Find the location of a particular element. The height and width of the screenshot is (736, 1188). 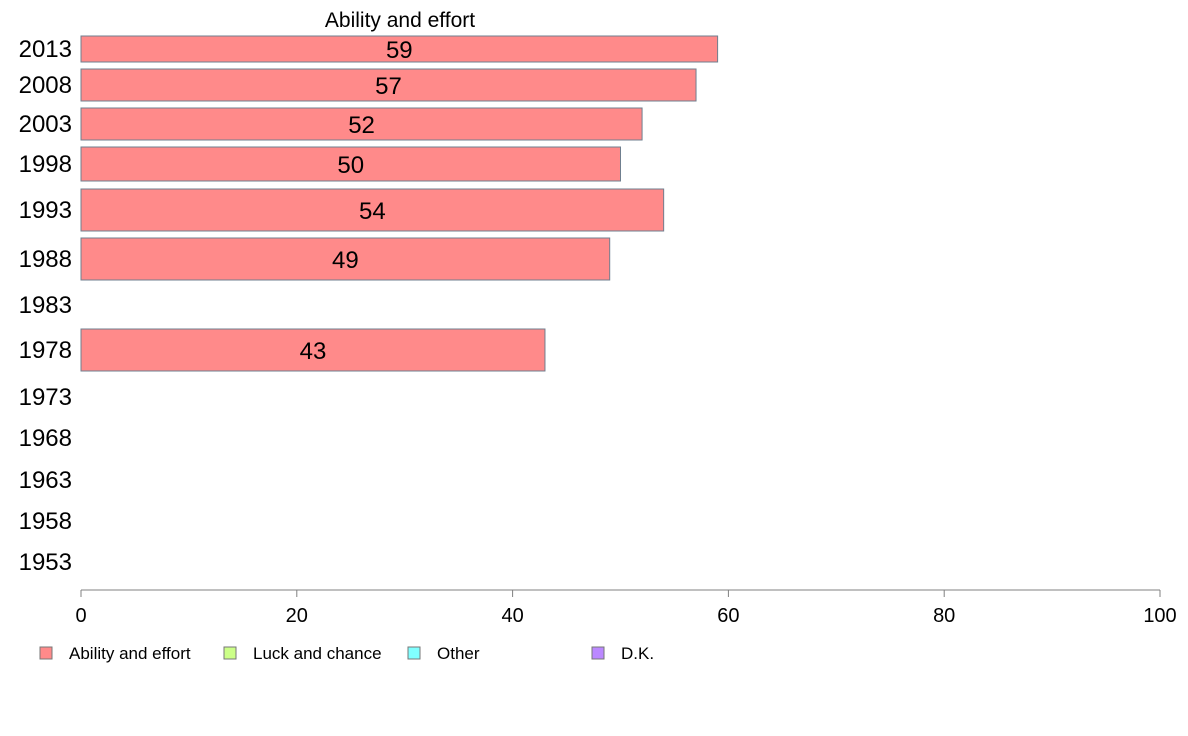

category-label: 1953 is located at coordinates (45, 562).